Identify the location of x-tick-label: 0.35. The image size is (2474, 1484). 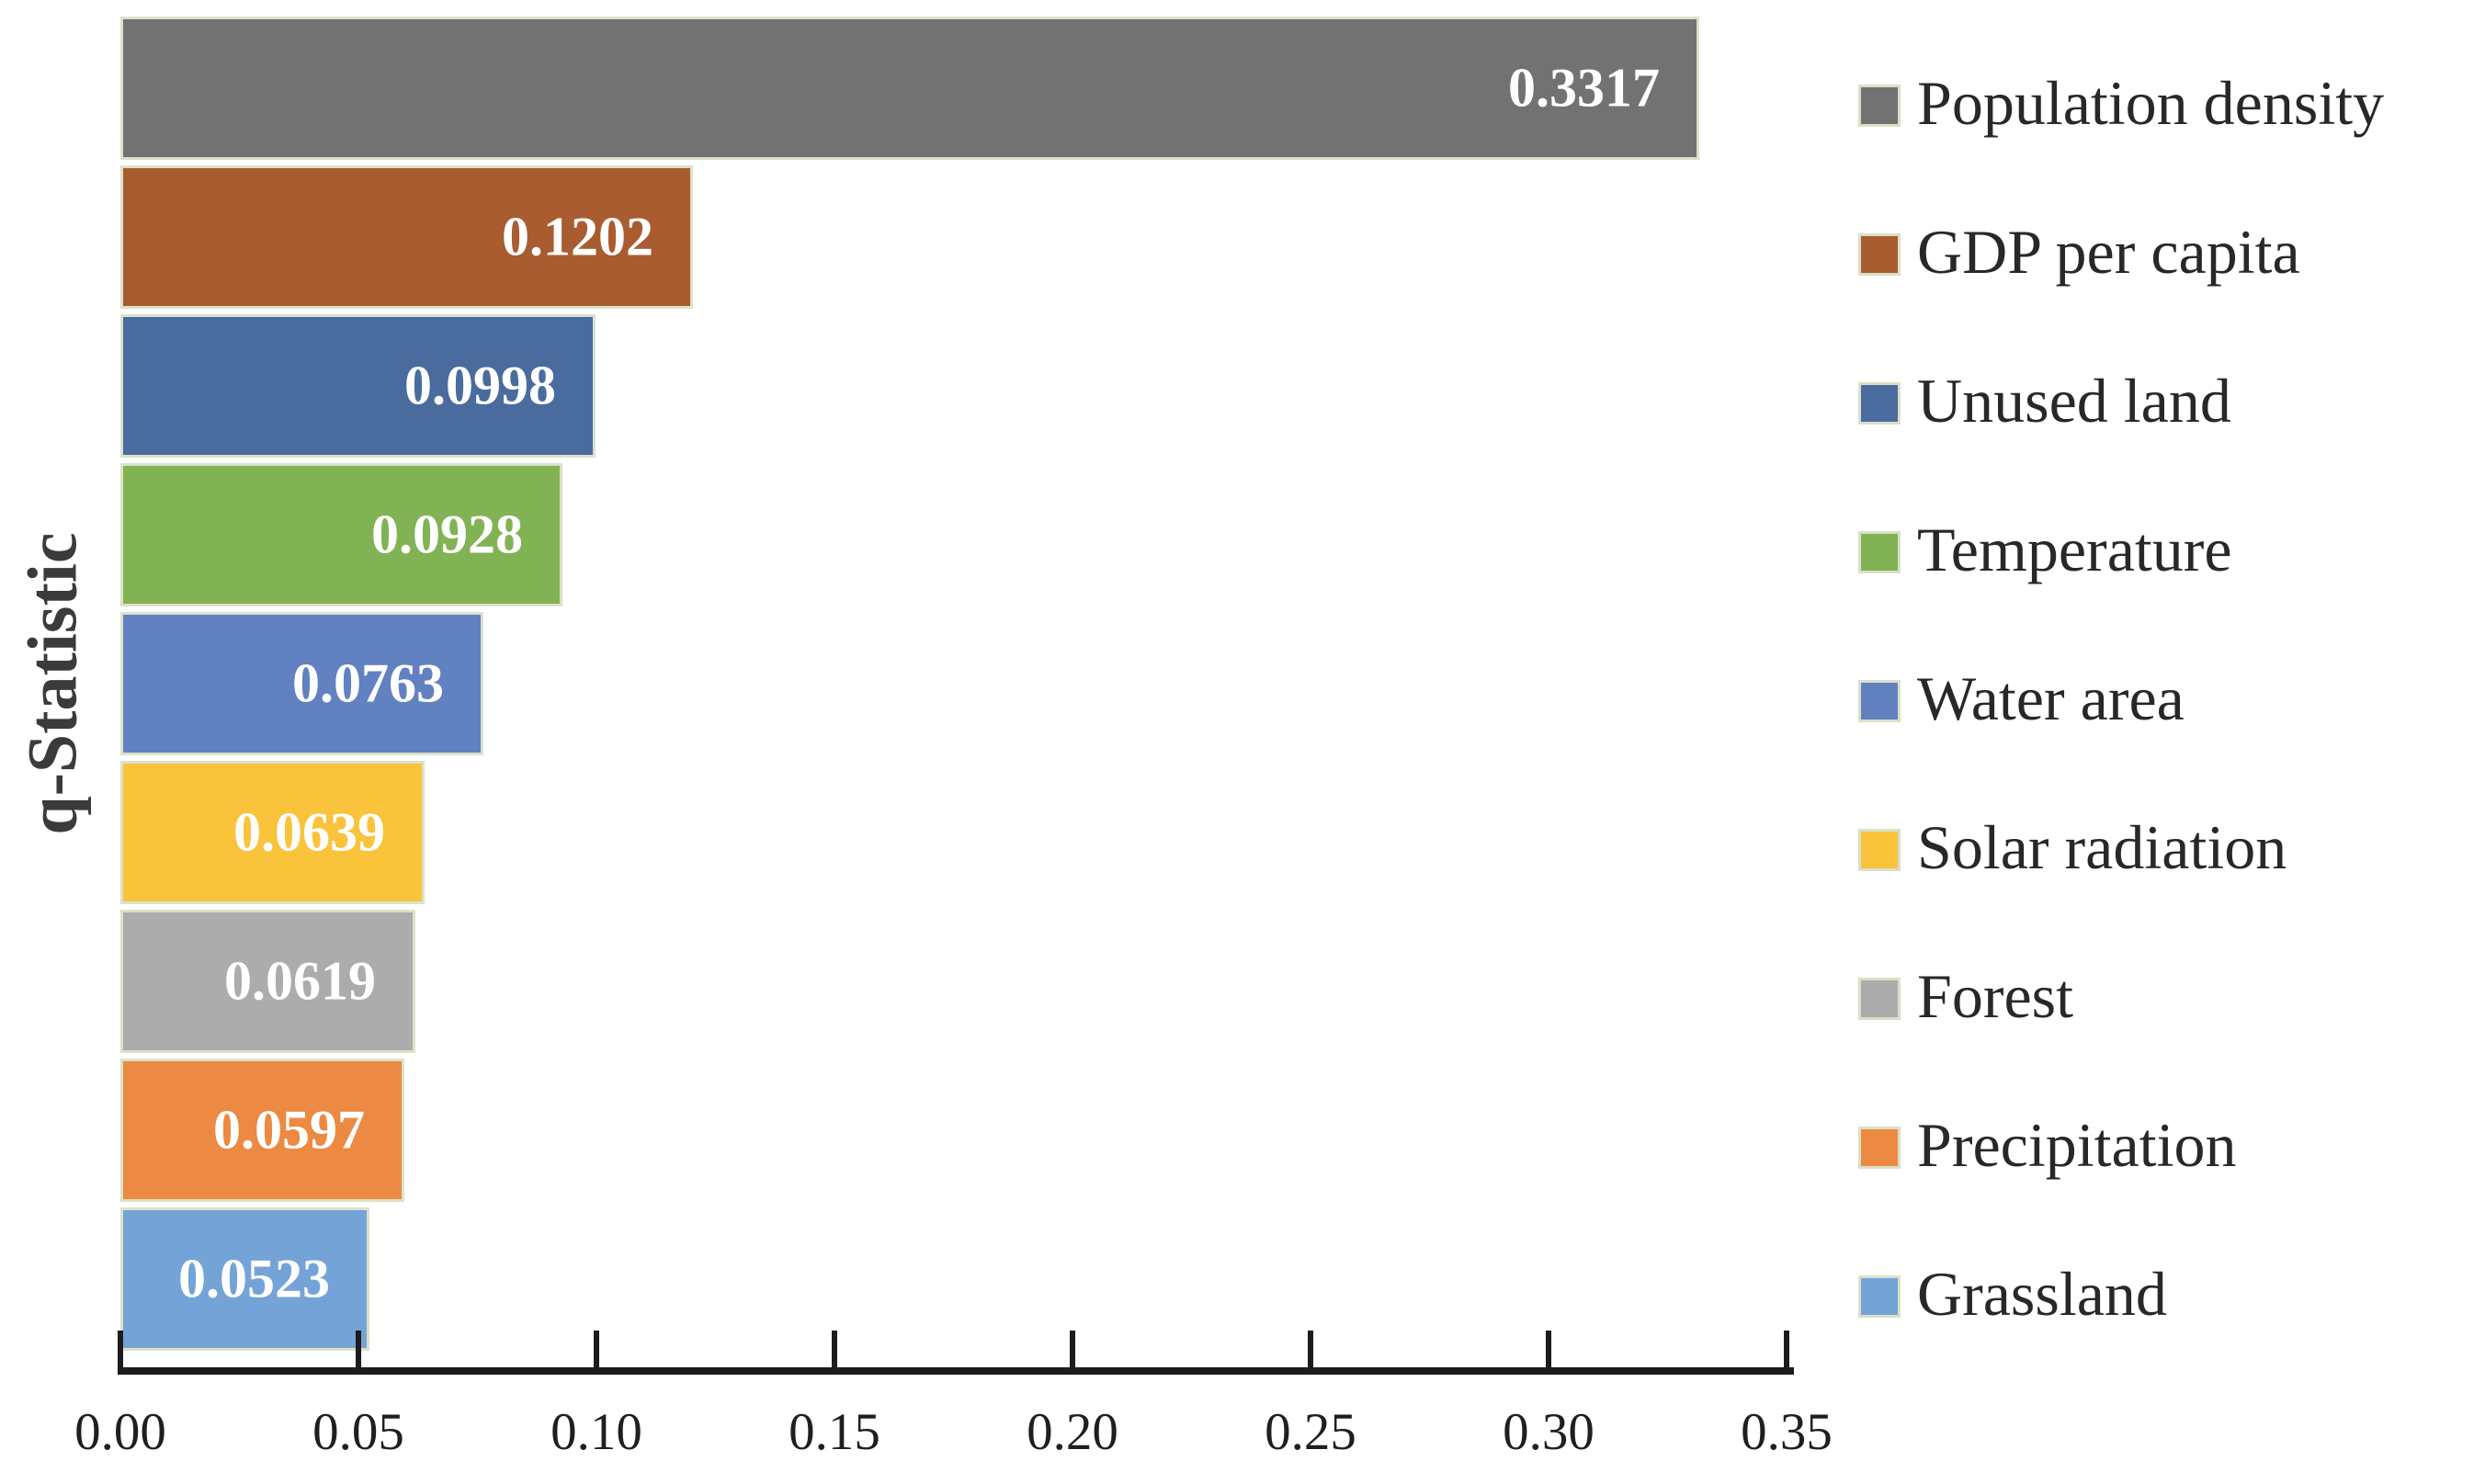
(1787, 1432).